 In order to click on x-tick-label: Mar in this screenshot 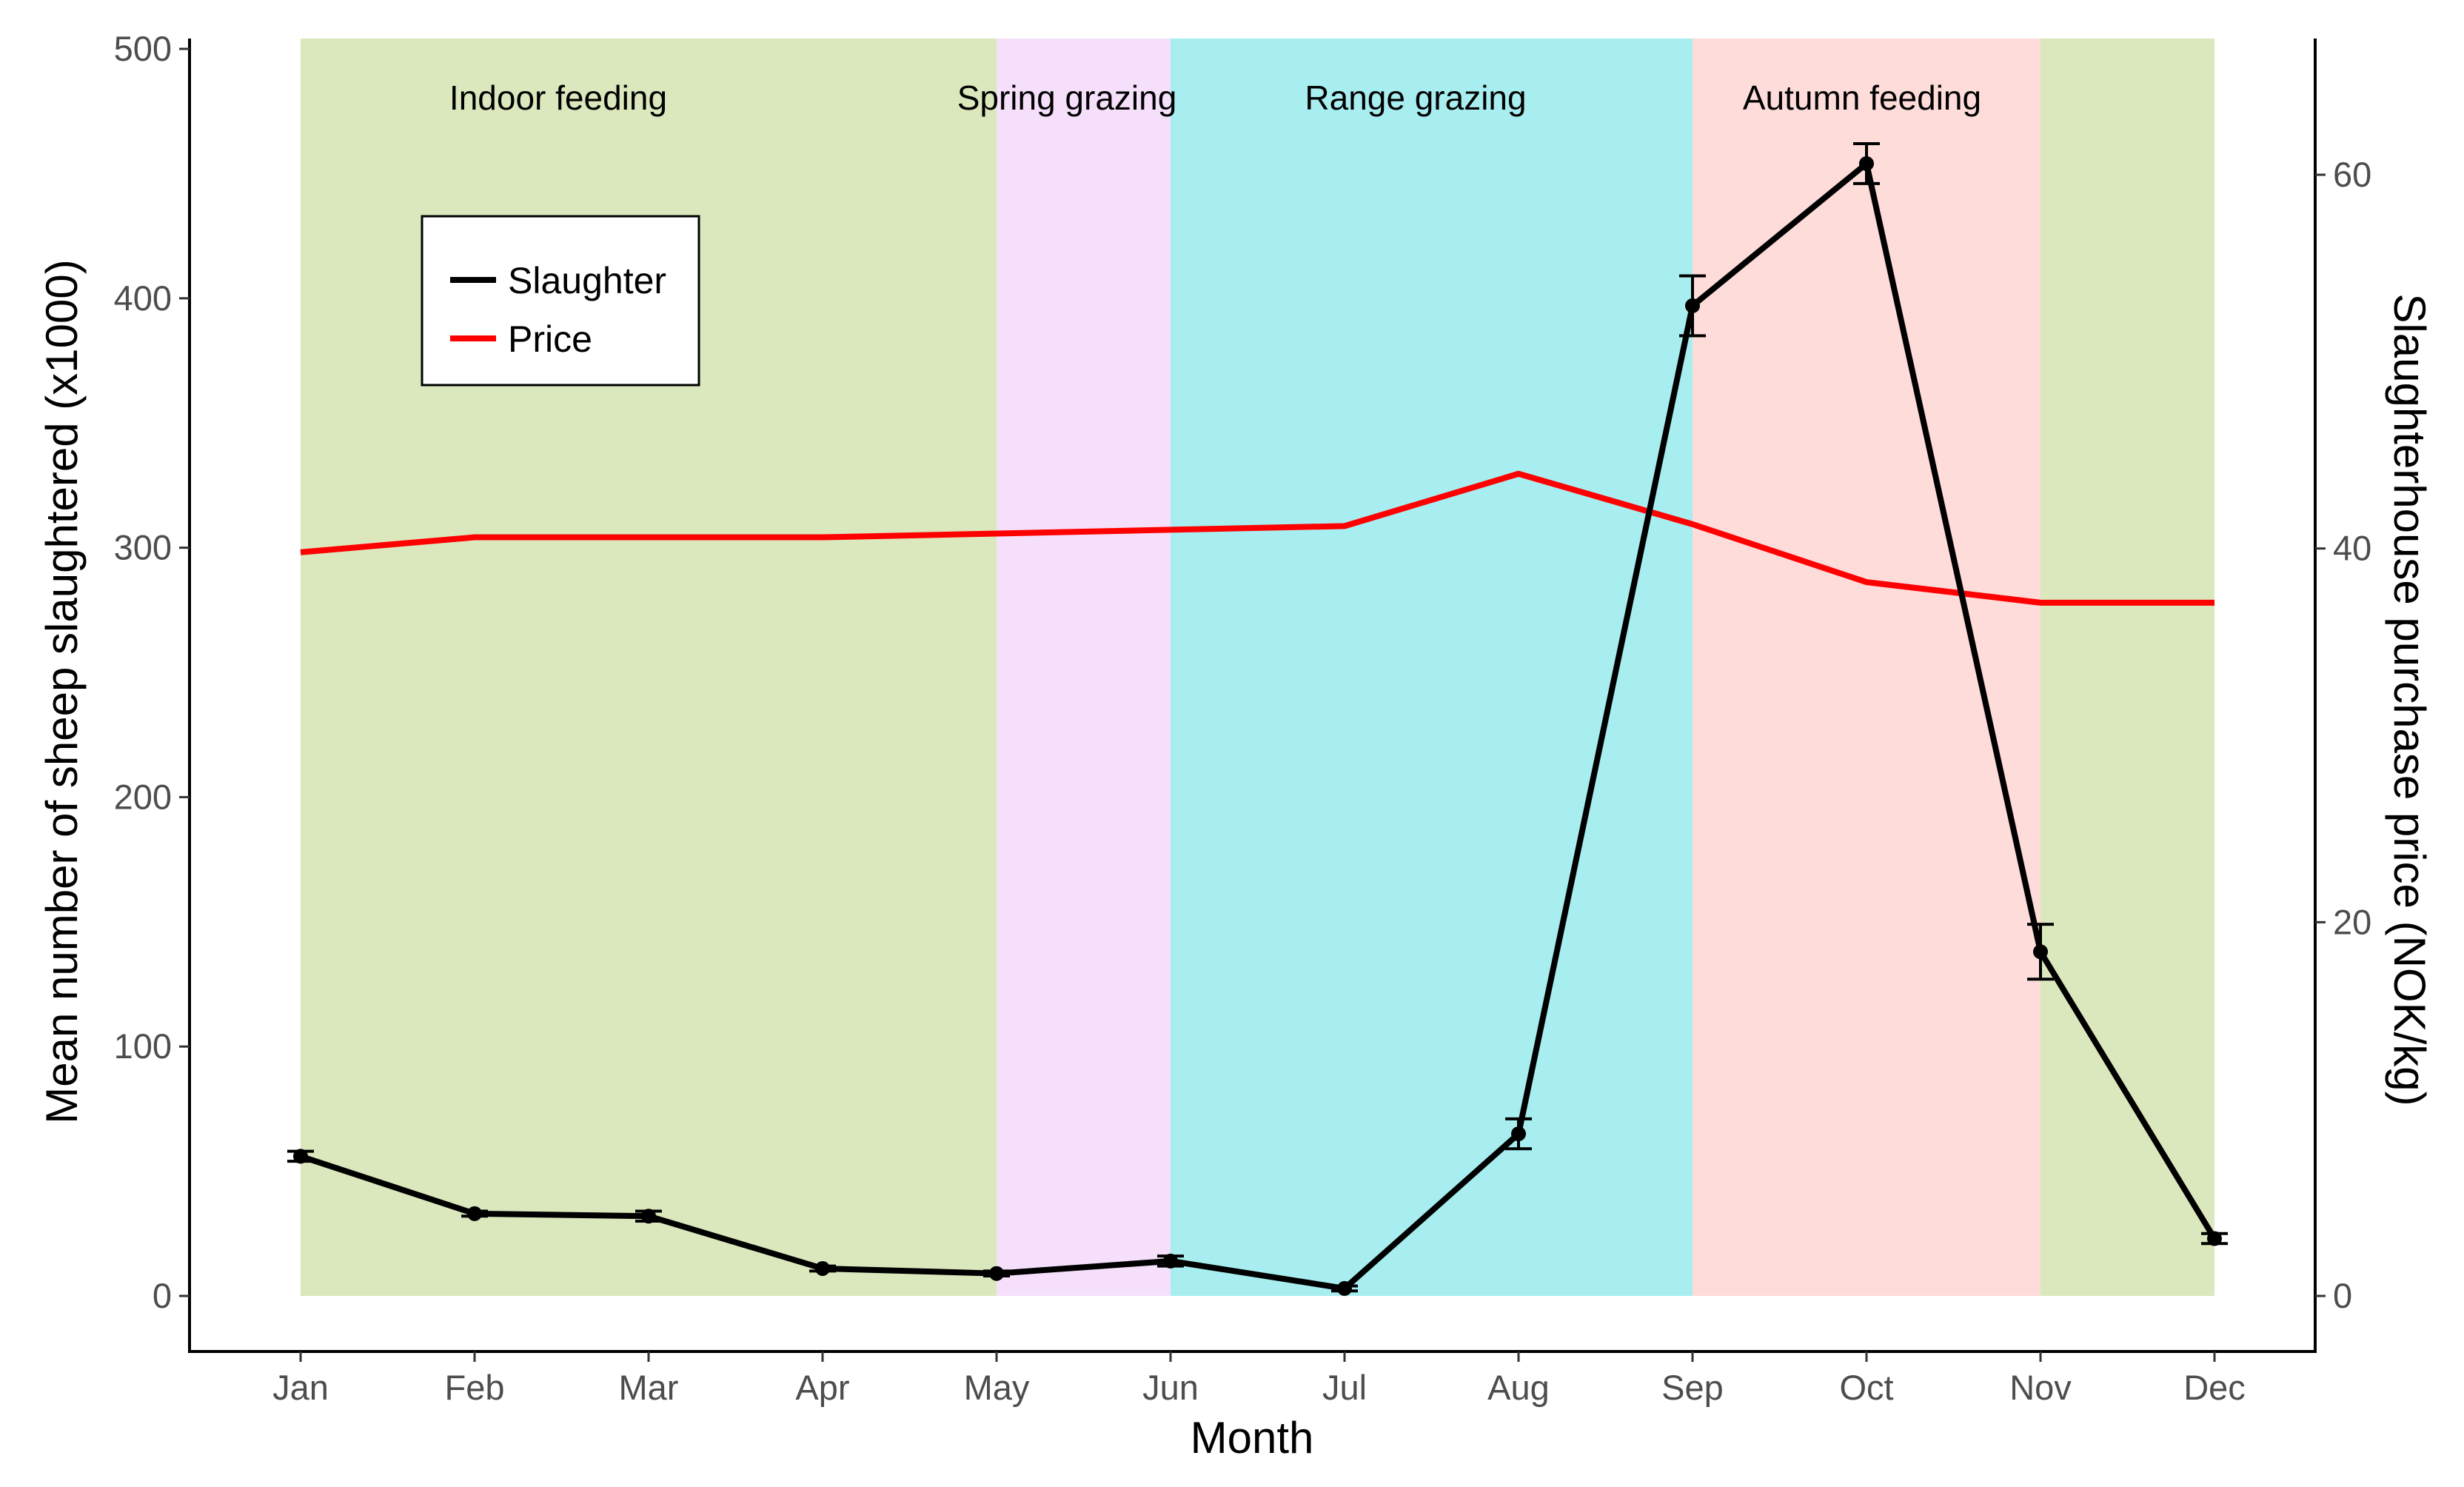, I will do `click(649, 1387)`.